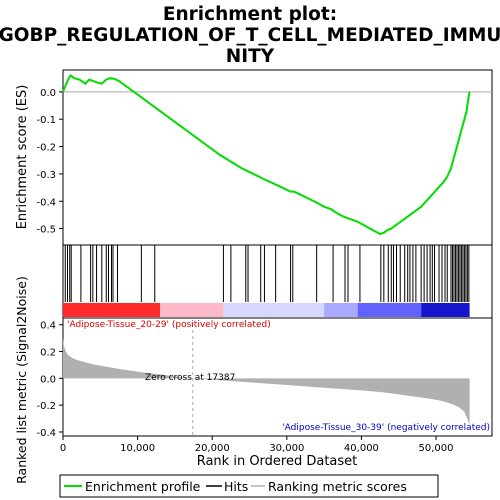  I want to click on x-tick-label: 20,000, so click(212, 448).